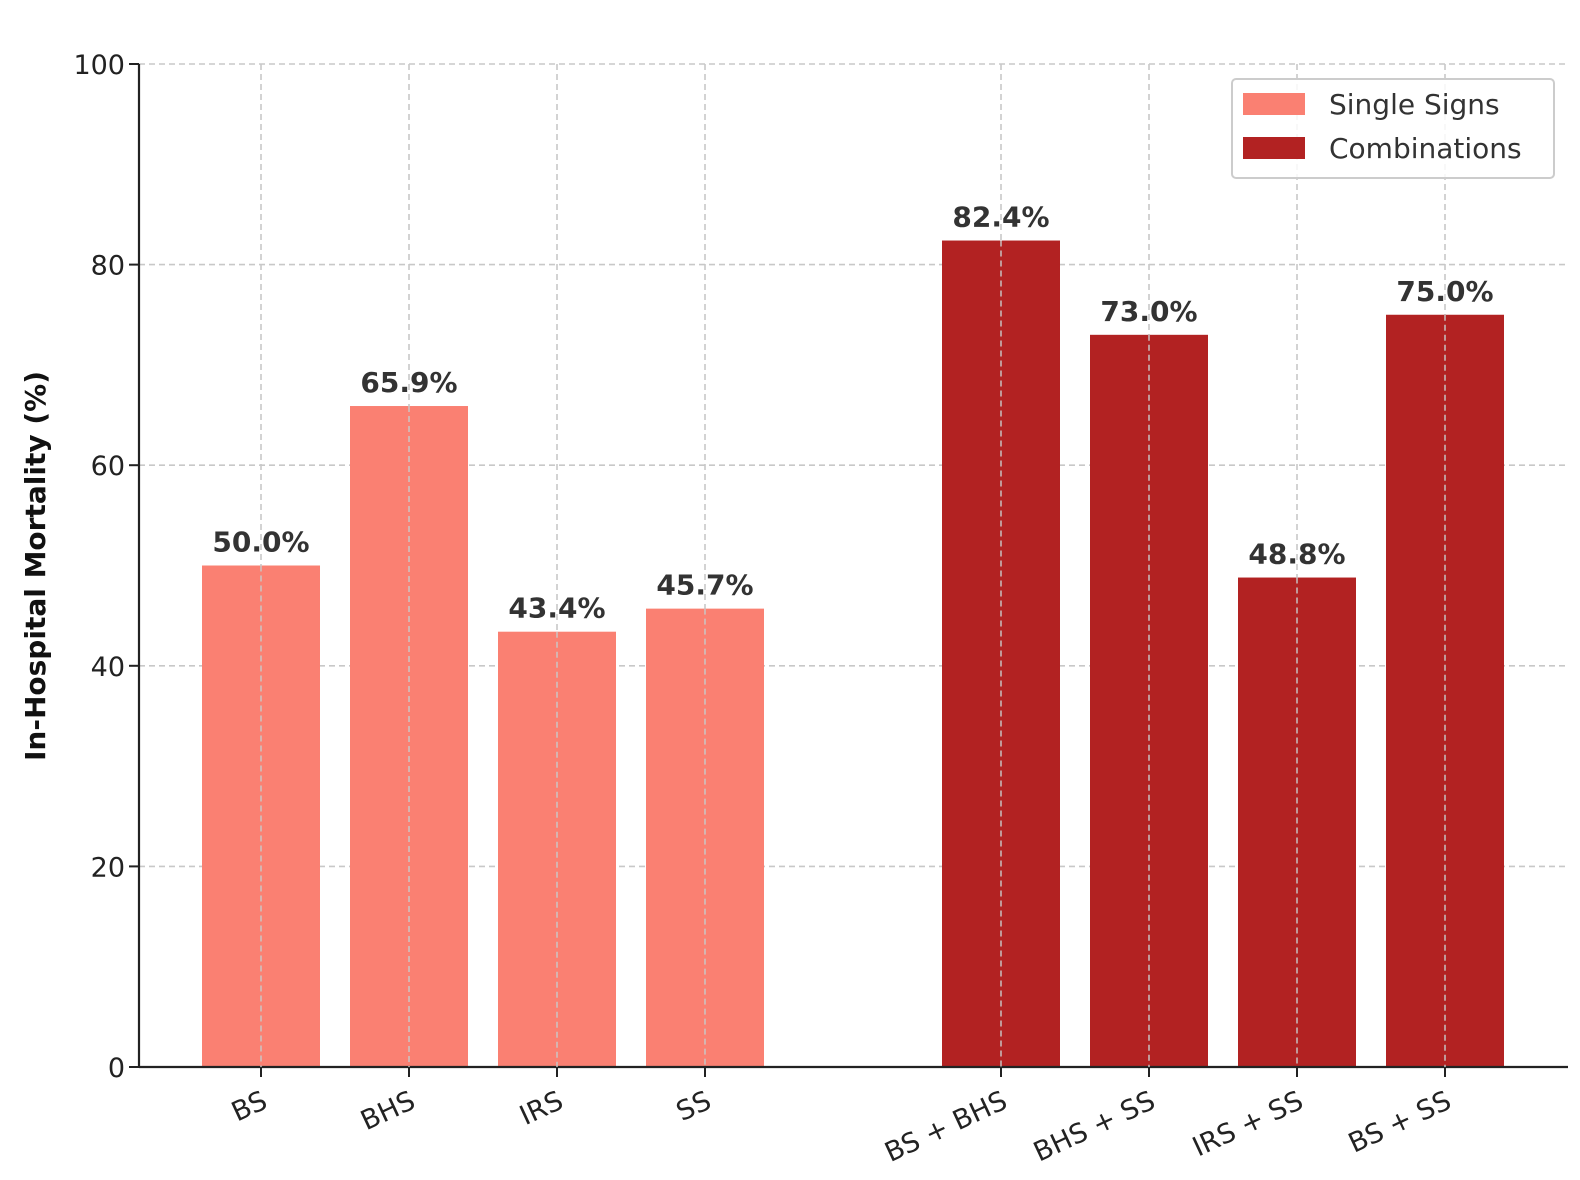 This screenshot has height=1180, width=1580. I want to click on legend-frame, so click(1393, 128).